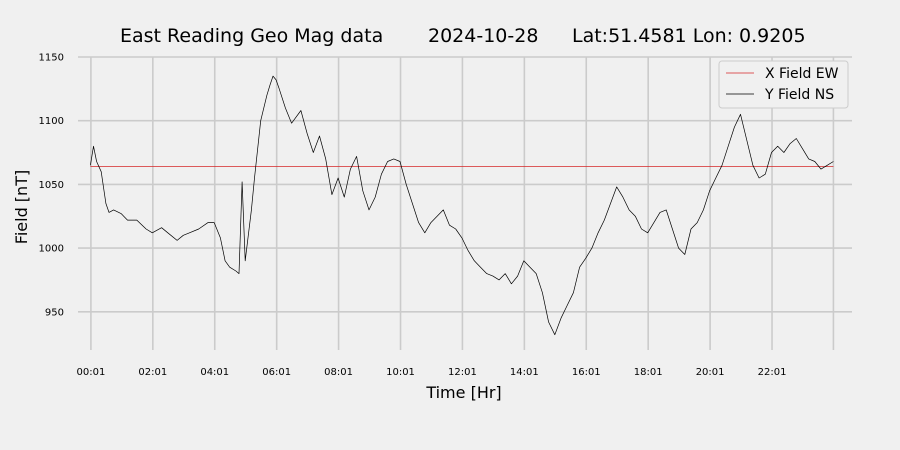 Image resolution: width=900 pixels, height=450 pixels. I want to click on y-tick-label: 1000, so click(51, 249).